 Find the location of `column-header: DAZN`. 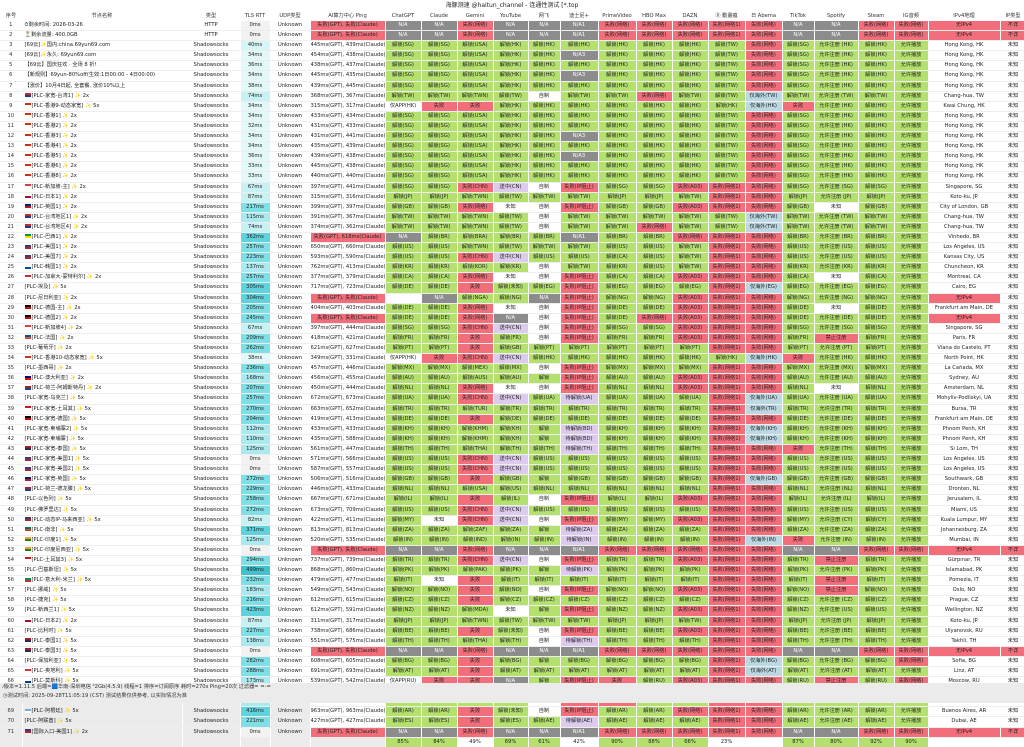

column-header: DAZN is located at coordinates (690, 16).